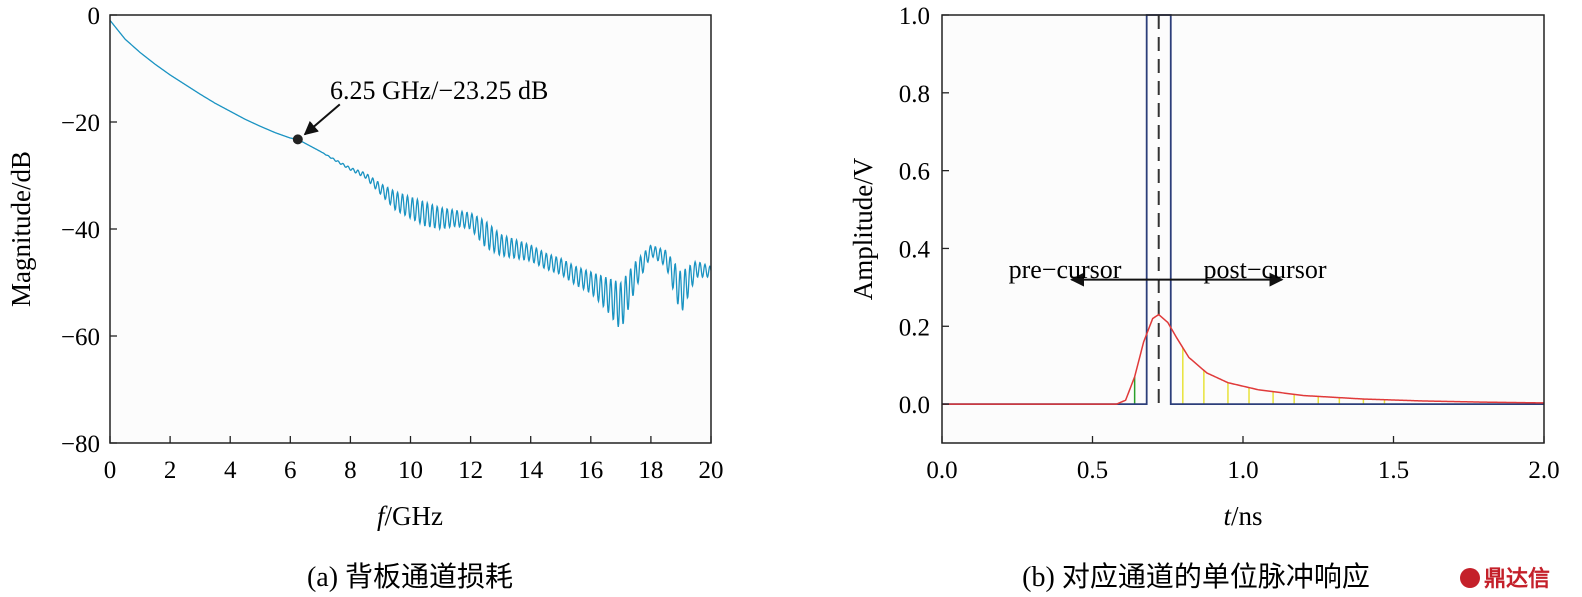 The image size is (1582, 597). Describe the element at coordinates (650, 470) in the screenshot. I see `x-tick-label: 18` at that location.